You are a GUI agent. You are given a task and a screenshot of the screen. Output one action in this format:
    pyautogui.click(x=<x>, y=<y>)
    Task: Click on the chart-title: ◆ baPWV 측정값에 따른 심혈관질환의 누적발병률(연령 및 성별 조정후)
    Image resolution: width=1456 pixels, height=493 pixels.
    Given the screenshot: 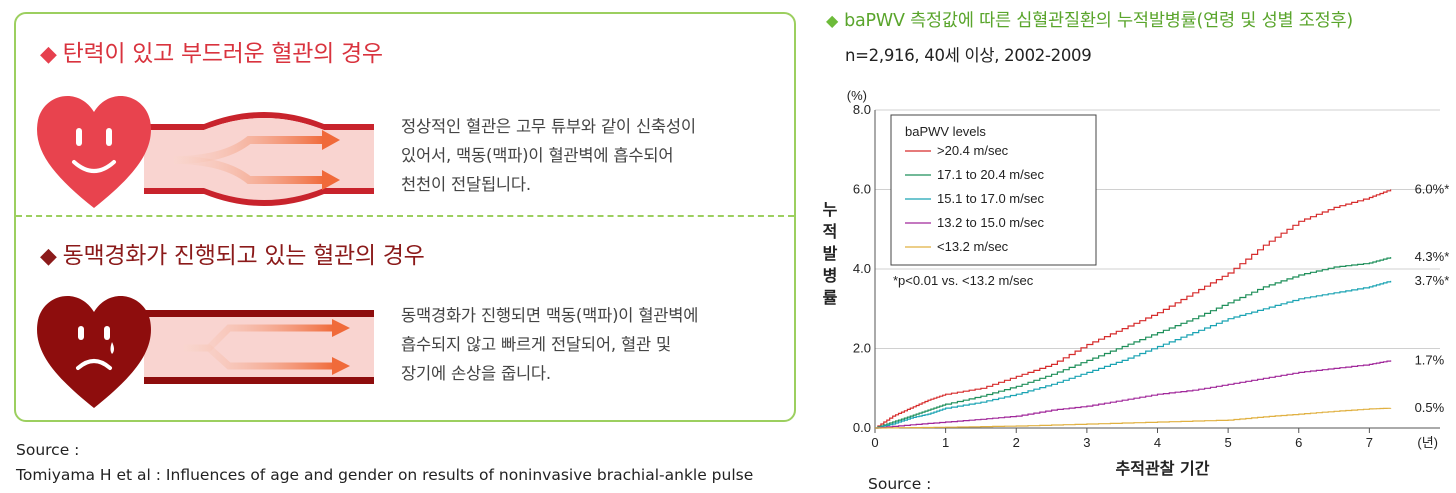 What is the action you would take?
    pyautogui.click(x=1089, y=19)
    